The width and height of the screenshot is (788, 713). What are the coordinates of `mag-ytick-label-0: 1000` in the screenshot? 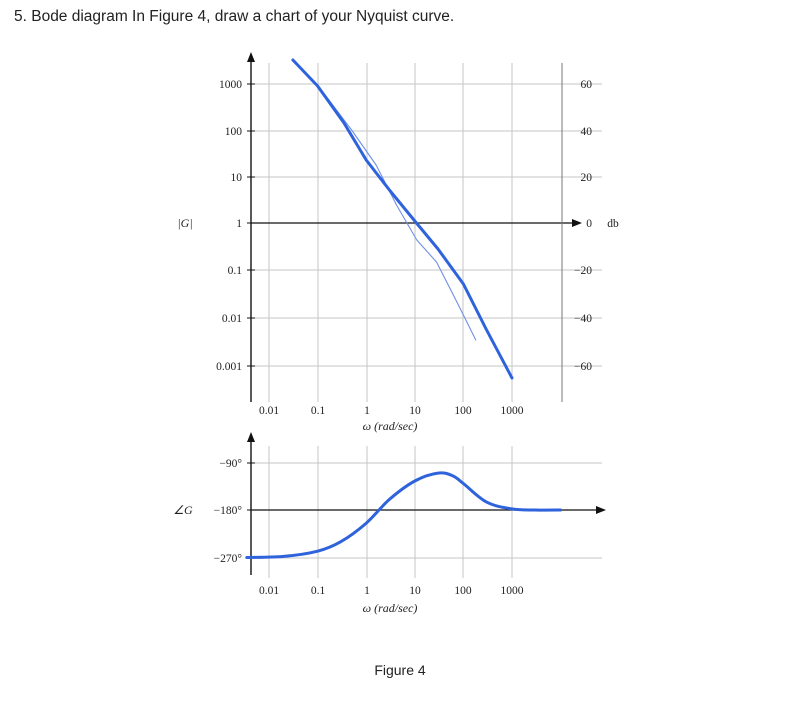 It's located at (230, 85).